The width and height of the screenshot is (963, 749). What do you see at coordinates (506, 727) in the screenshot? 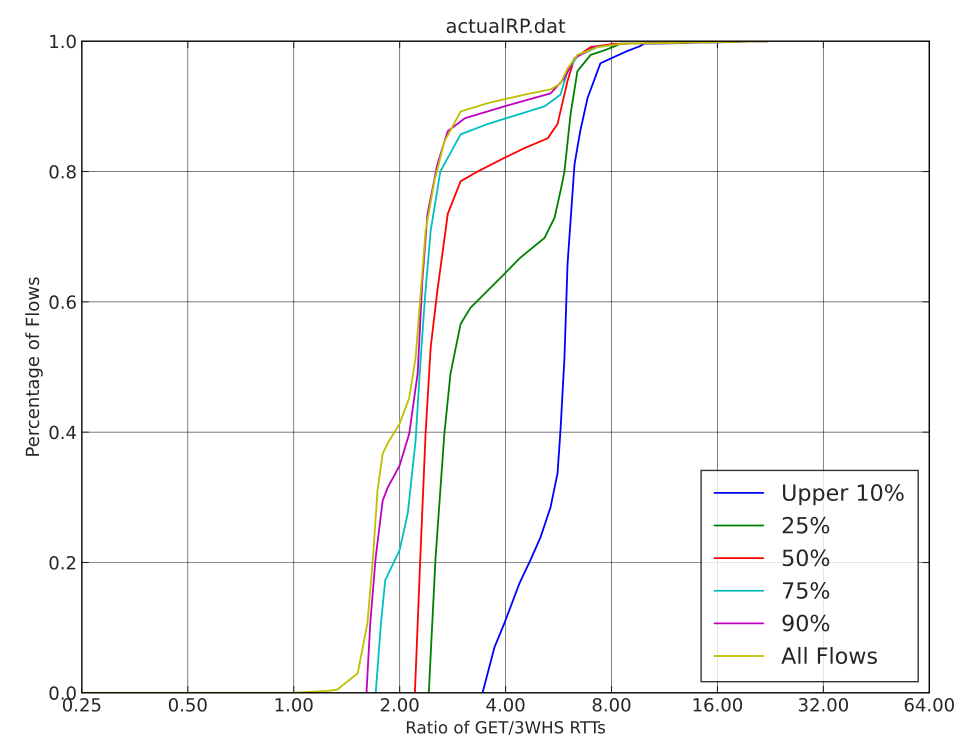
I see `x-axis-title: Ratio of GET/3WHS RTTs` at bounding box center [506, 727].